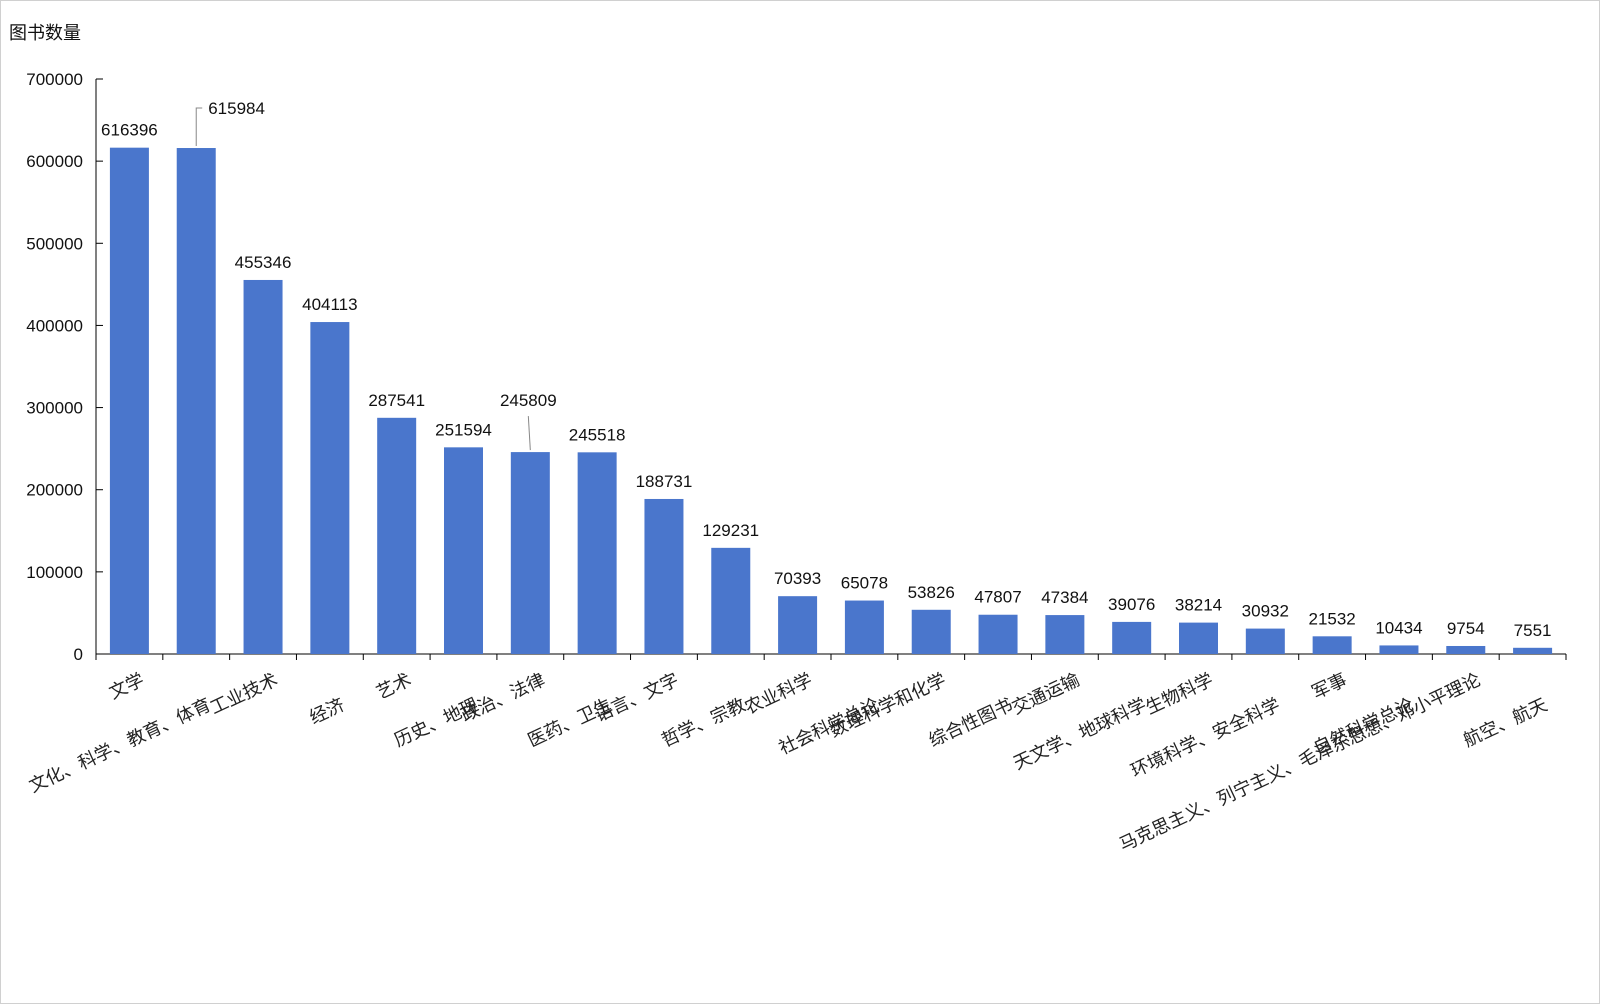 The image size is (1600, 1004). Describe the element at coordinates (1265, 611) in the screenshot. I see `data-label: 30932` at that location.